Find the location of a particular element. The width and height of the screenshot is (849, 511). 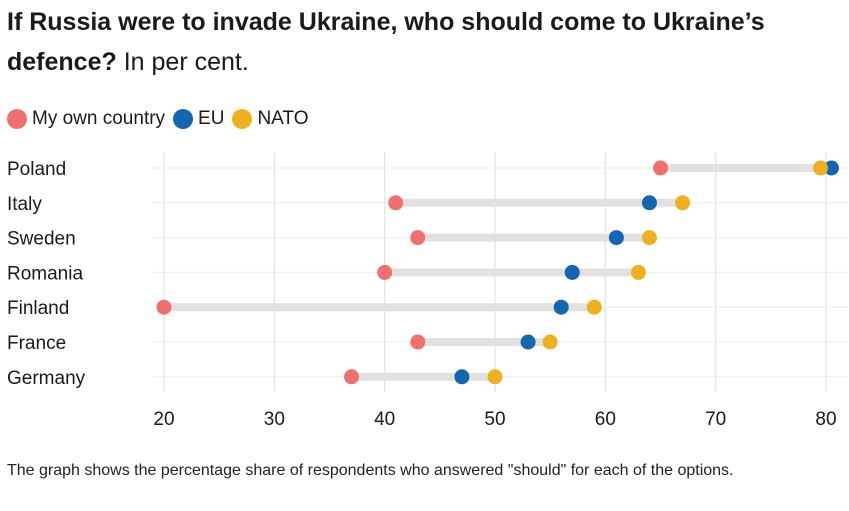

dot-germany-eu is located at coordinates (462, 377).